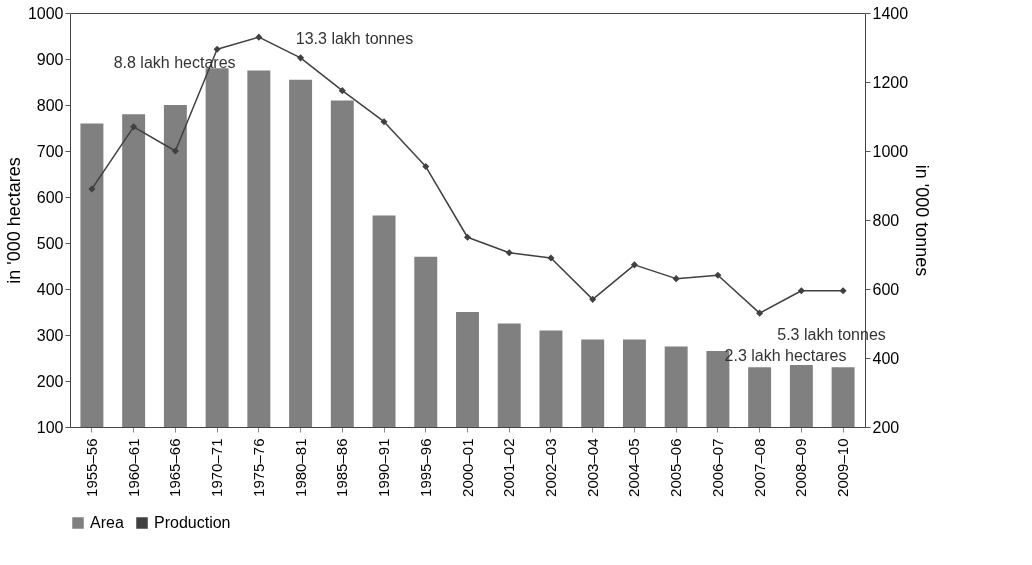 This screenshot has height=565, width=1032. What do you see at coordinates (843, 467) in the screenshot?
I see `x-tick-label: 2009–10` at bounding box center [843, 467].